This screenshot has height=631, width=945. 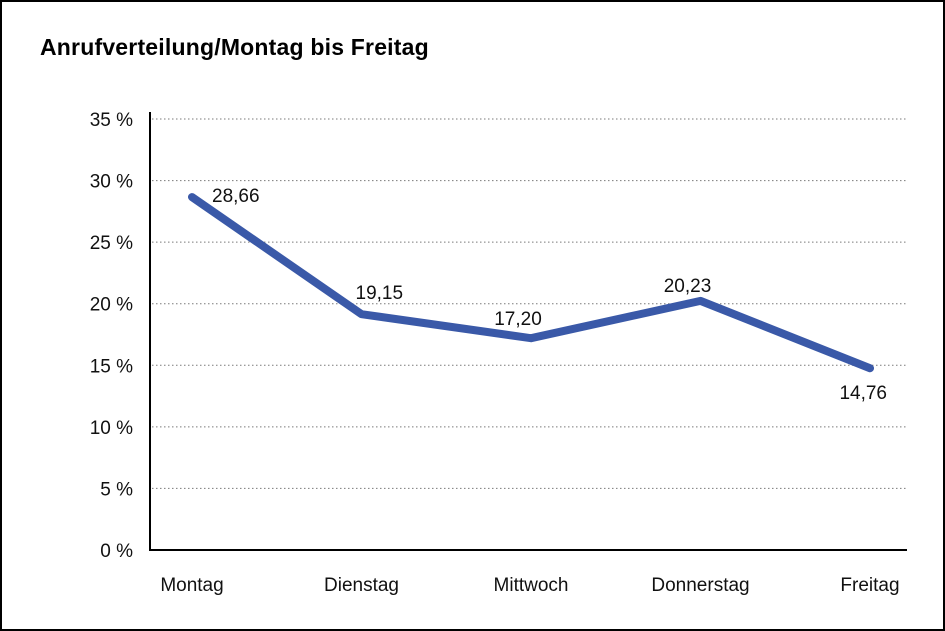 What do you see at coordinates (531, 585) in the screenshot?
I see `x-tick-label: Mittwoch` at bounding box center [531, 585].